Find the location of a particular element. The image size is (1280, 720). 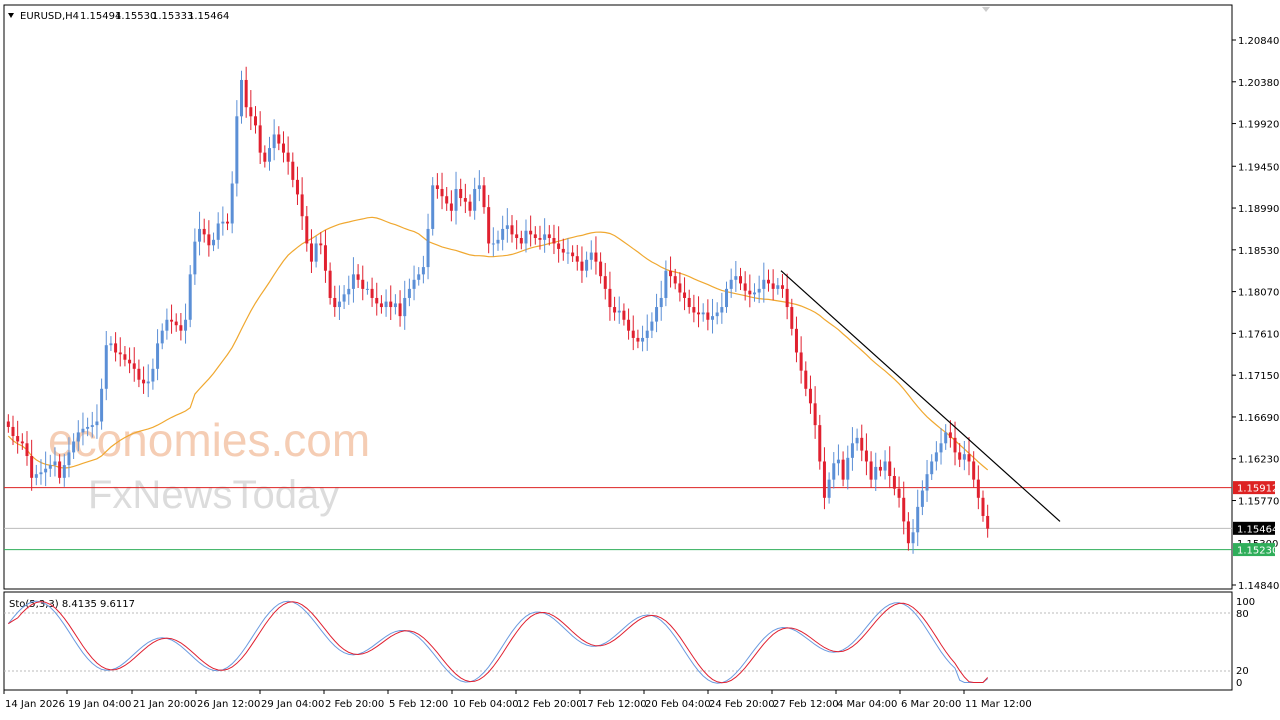

price-axis-label: 1.20840 is located at coordinates (1258, 41).